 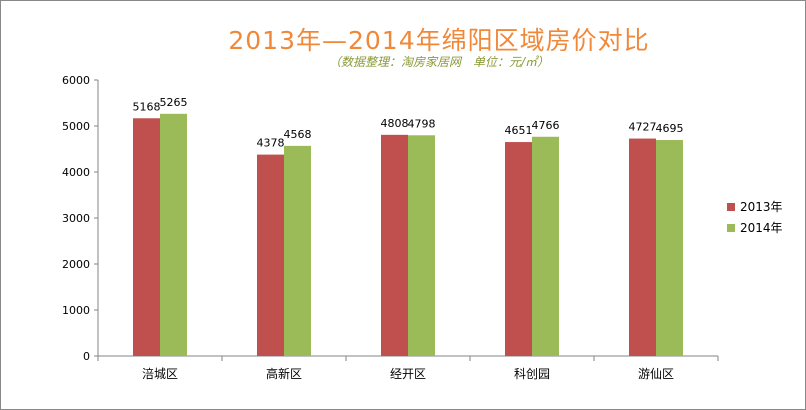 What do you see at coordinates (76, 264) in the screenshot?
I see `y-tick-label: 2000` at bounding box center [76, 264].